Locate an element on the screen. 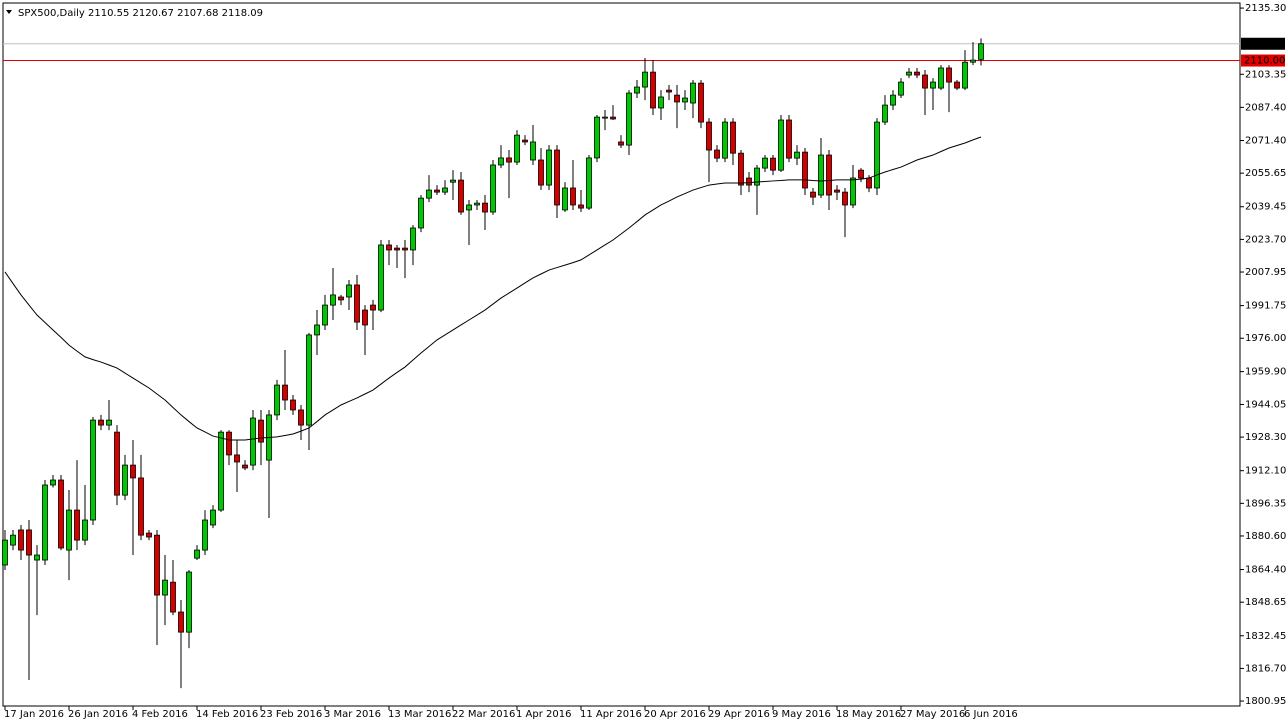 Image resolution: width=1286 pixels, height=727 pixels. close-value: 2118.09 is located at coordinates (242, 13).